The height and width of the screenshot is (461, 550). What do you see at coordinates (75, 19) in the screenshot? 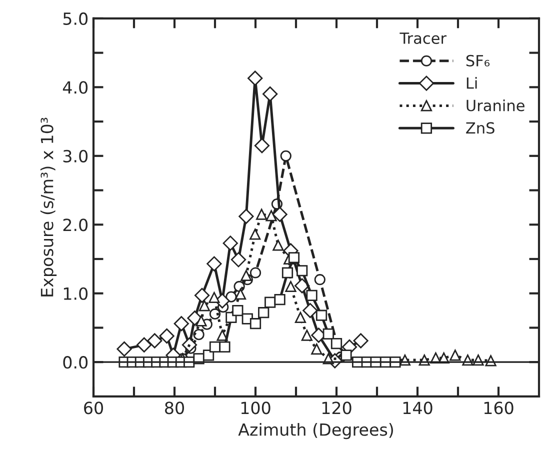
I see `y-tick-label: 5.0` at bounding box center [75, 19].